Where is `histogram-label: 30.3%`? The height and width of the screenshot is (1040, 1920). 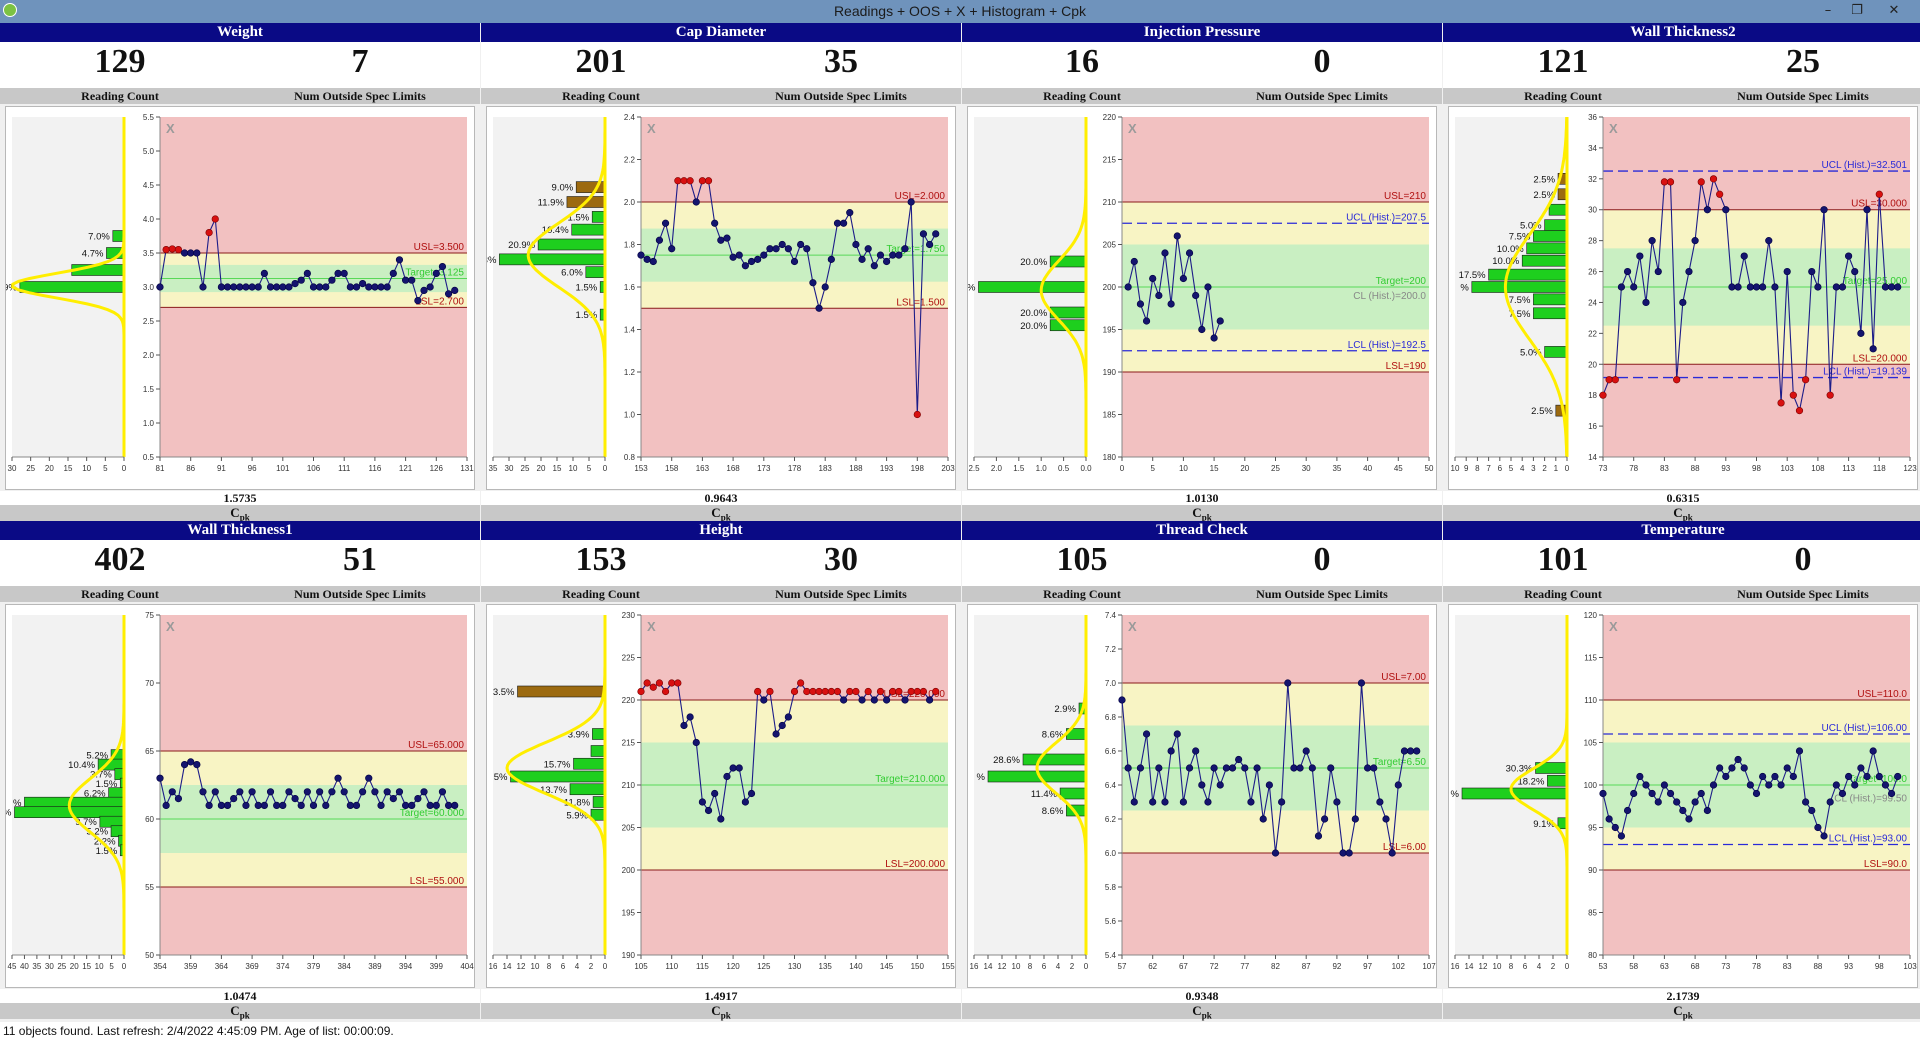 histogram-label: 30.3% is located at coordinates (1519, 769).